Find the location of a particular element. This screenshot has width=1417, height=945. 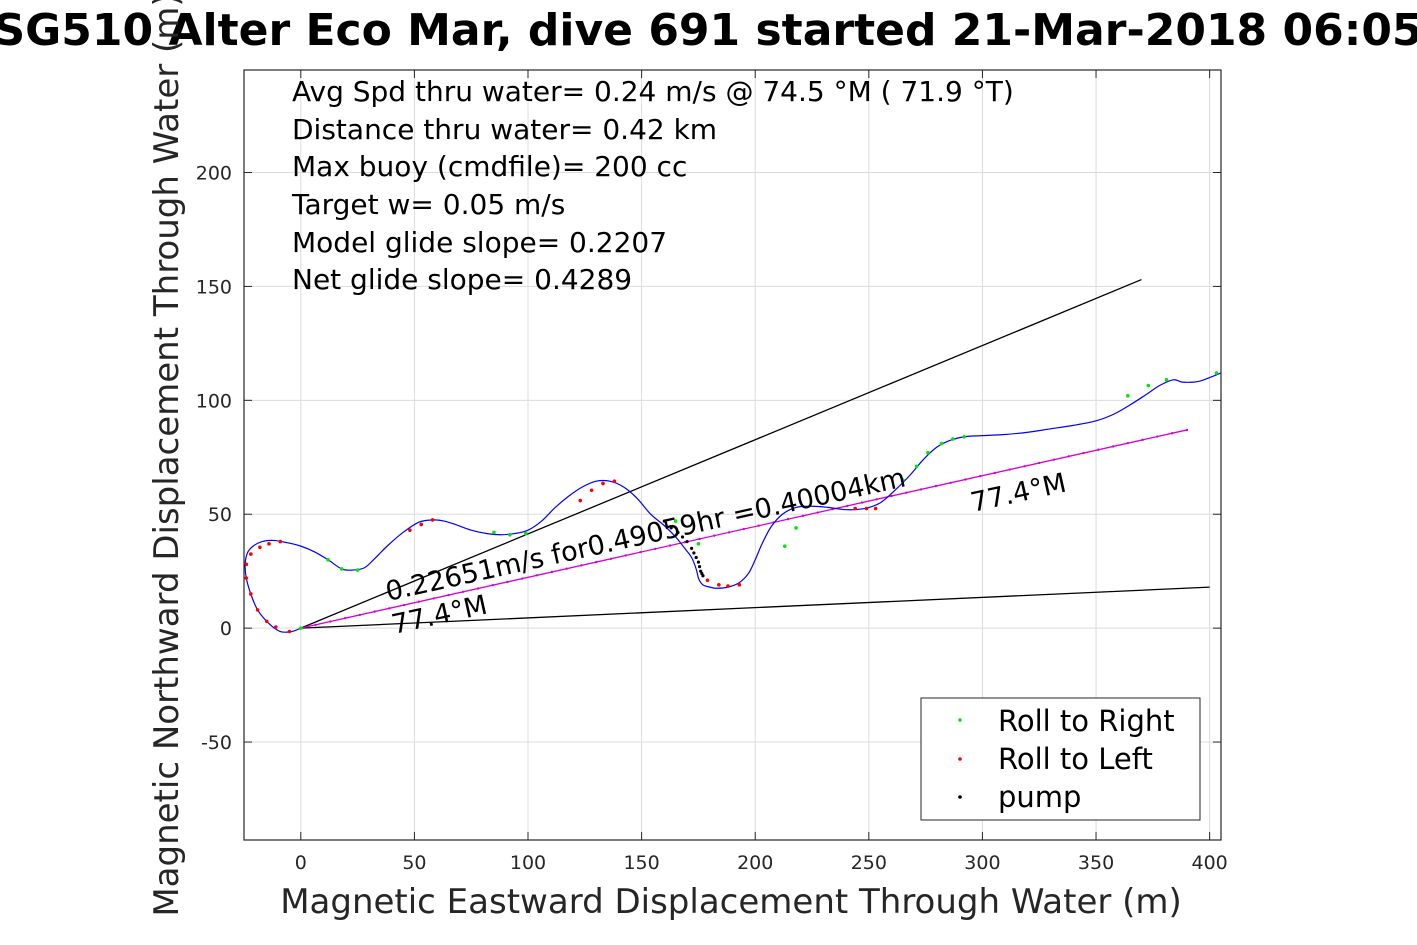

stat-net-glide: Net glide slope= 0.4289 is located at coordinates (462, 279).